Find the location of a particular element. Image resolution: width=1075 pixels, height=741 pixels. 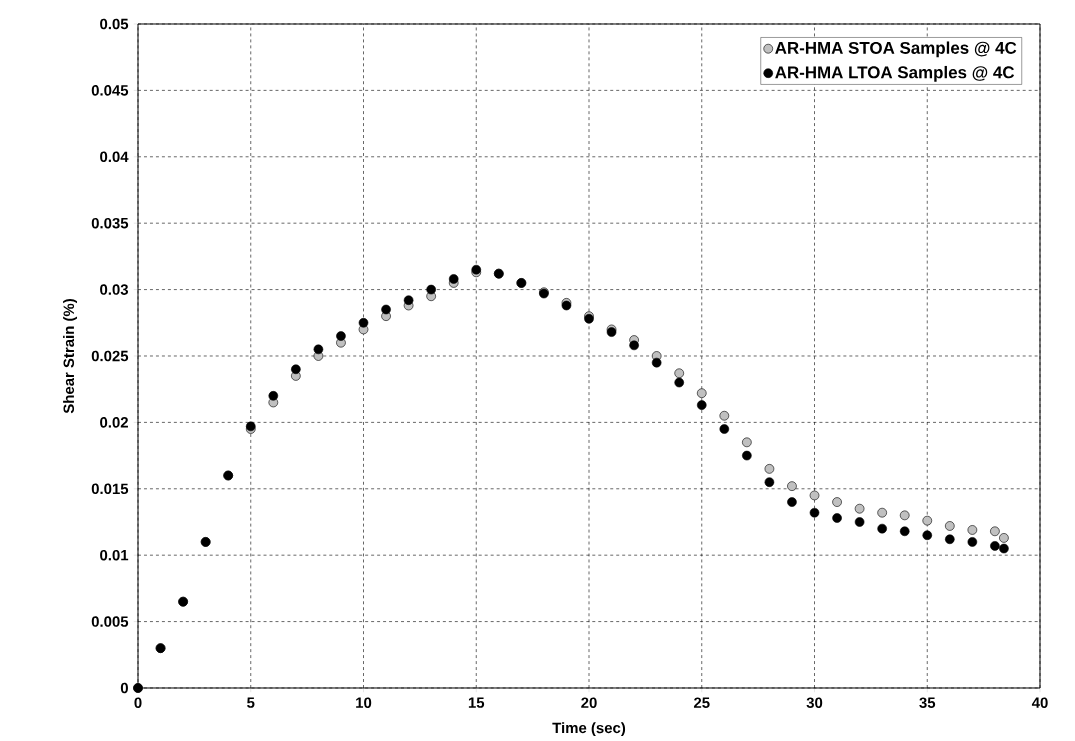

y-tick-label: 0.01 is located at coordinates (114, 555).